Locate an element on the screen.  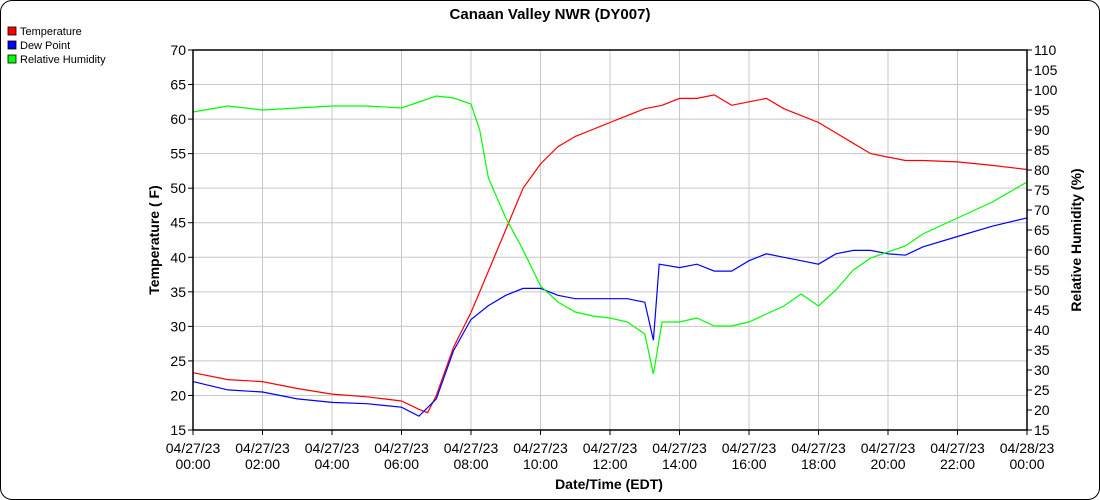
y-tick-label: 40 is located at coordinates (178, 257).